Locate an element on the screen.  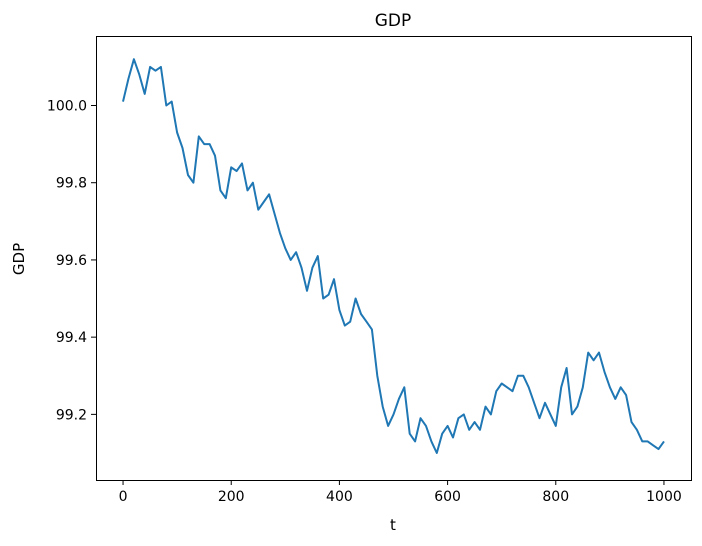
y-tick-label: 99.4 is located at coordinates (71, 338).